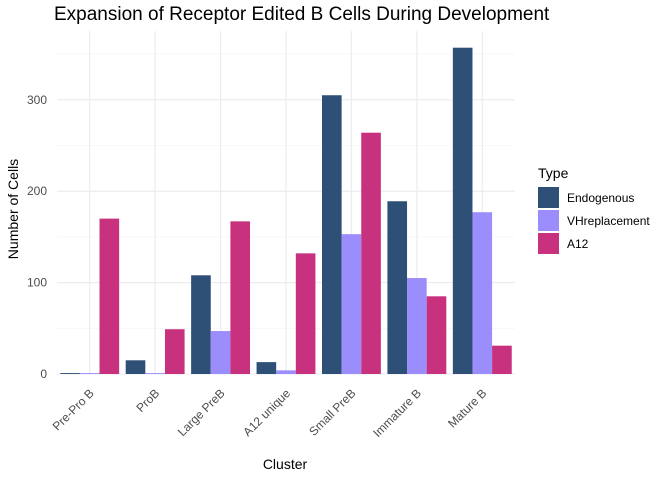  What do you see at coordinates (43, 374) in the screenshot?
I see `y-tick-label: 0` at bounding box center [43, 374].